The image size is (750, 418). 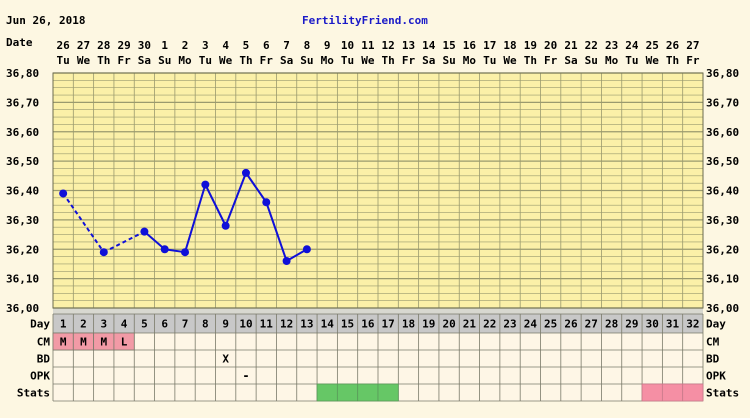 What do you see at coordinates (83, 45) in the screenshot?
I see `date-tick: 27` at bounding box center [83, 45].